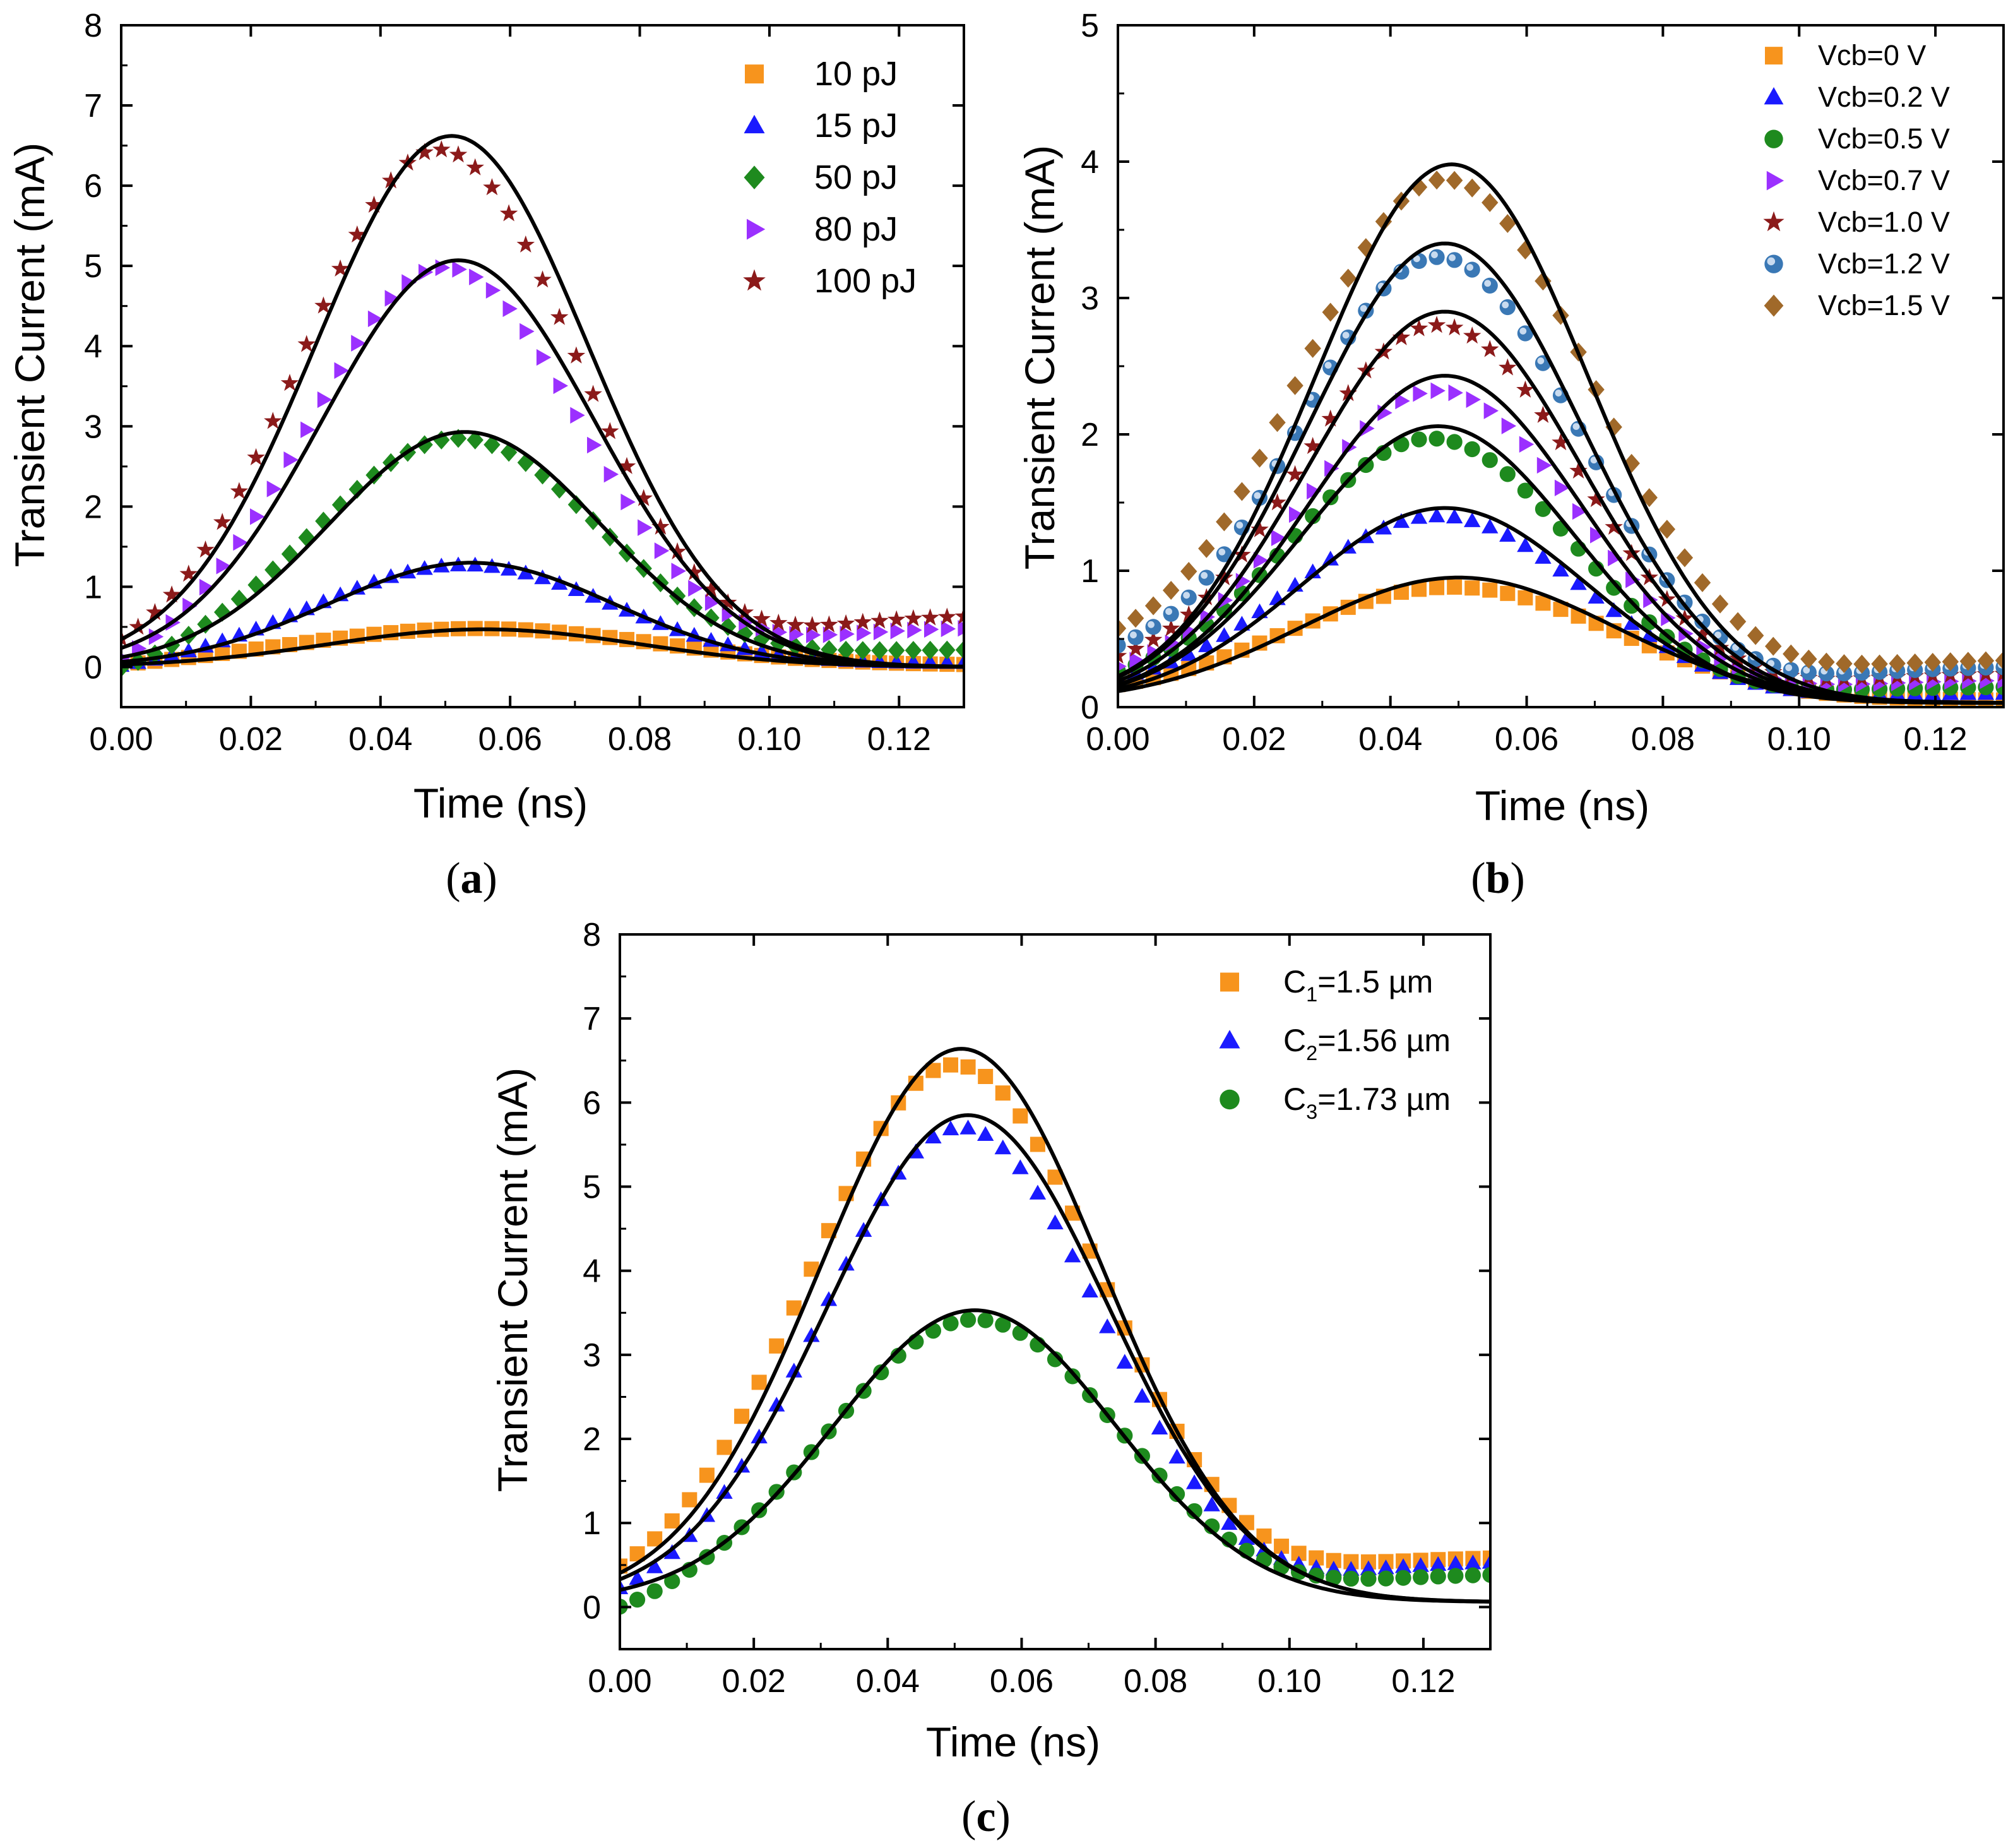 This screenshot has height=1848, width=2013. What do you see at coordinates (1390, 739) in the screenshot?
I see `panel-b-x-tick-label: 0.04` at bounding box center [1390, 739].